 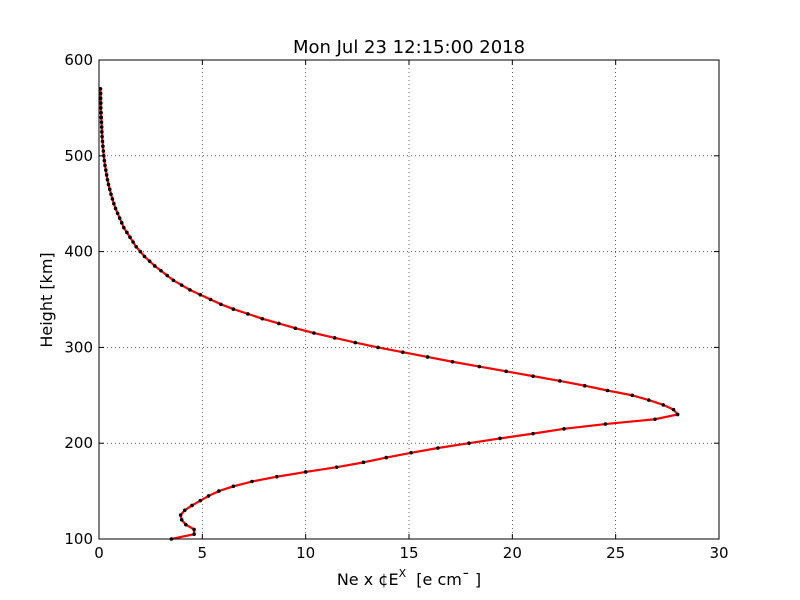 What do you see at coordinates (203, 553) in the screenshot?
I see `x-tick-label: 5` at bounding box center [203, 553].